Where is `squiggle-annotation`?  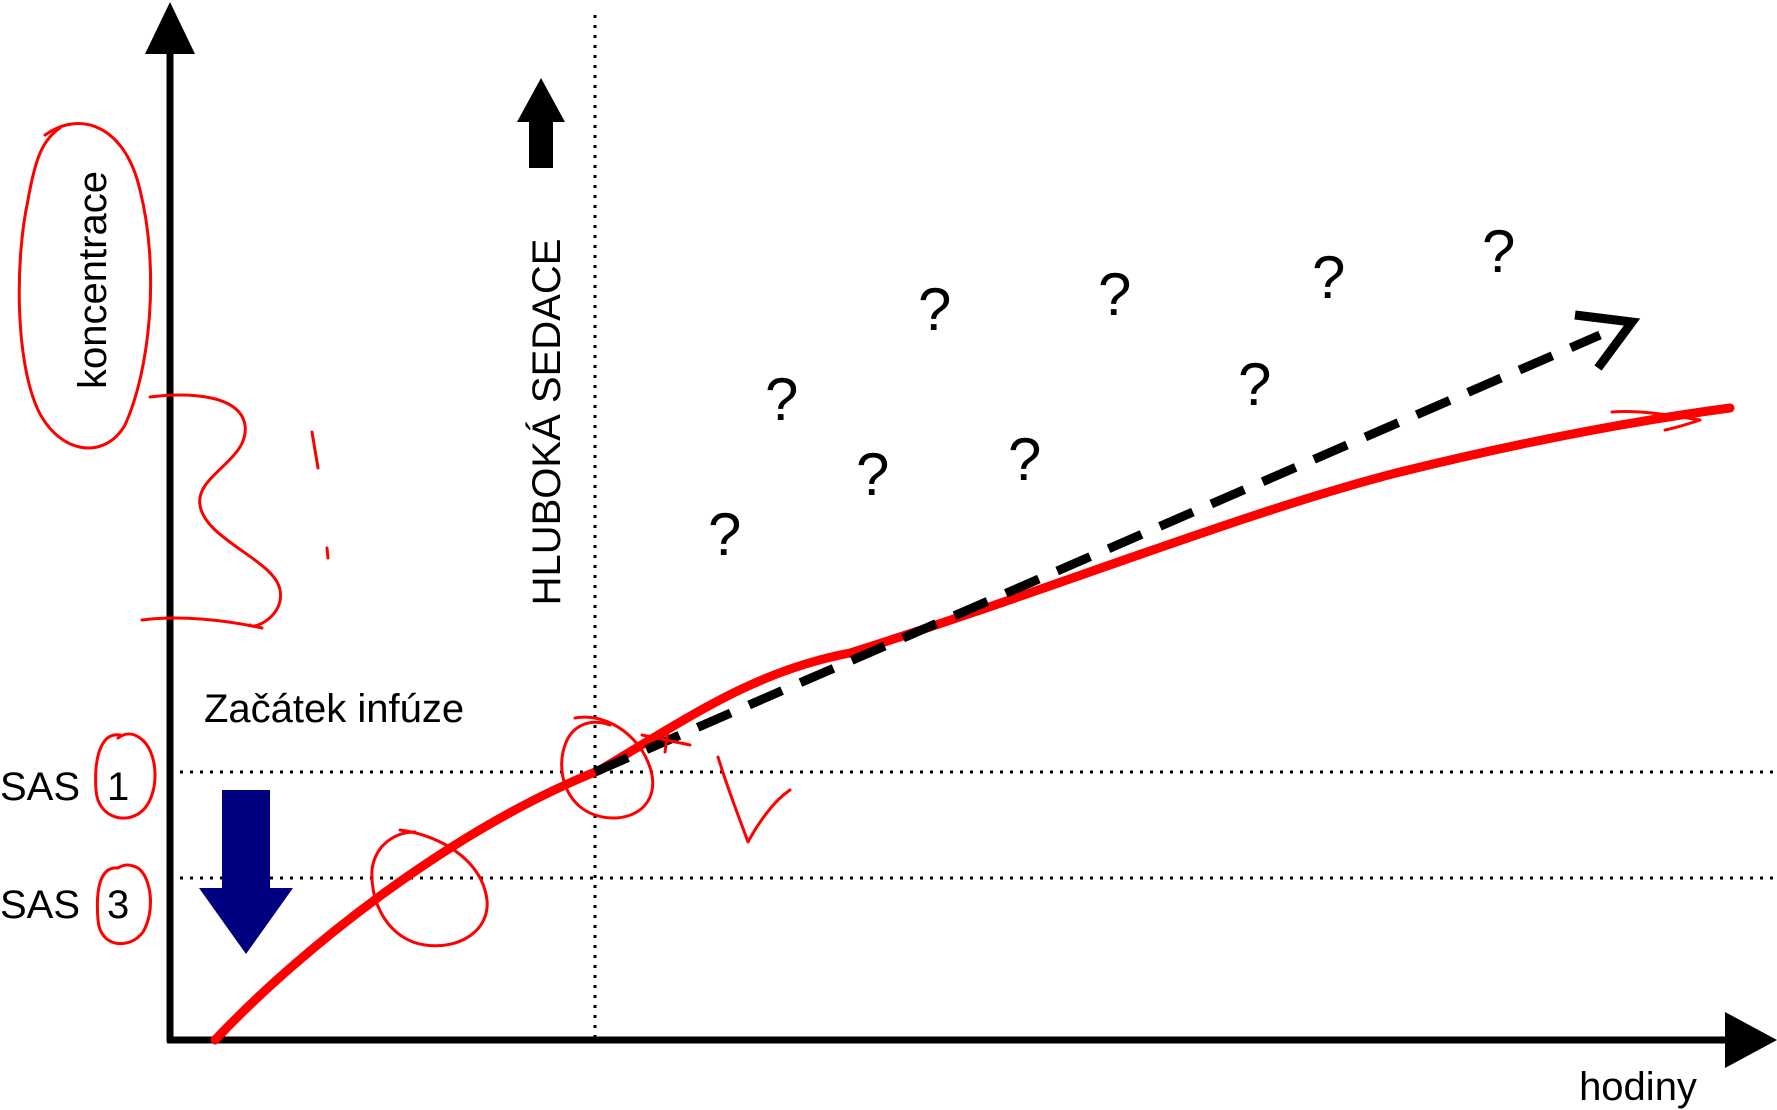
squiggle-annotation is located at coordinates (211, 511).